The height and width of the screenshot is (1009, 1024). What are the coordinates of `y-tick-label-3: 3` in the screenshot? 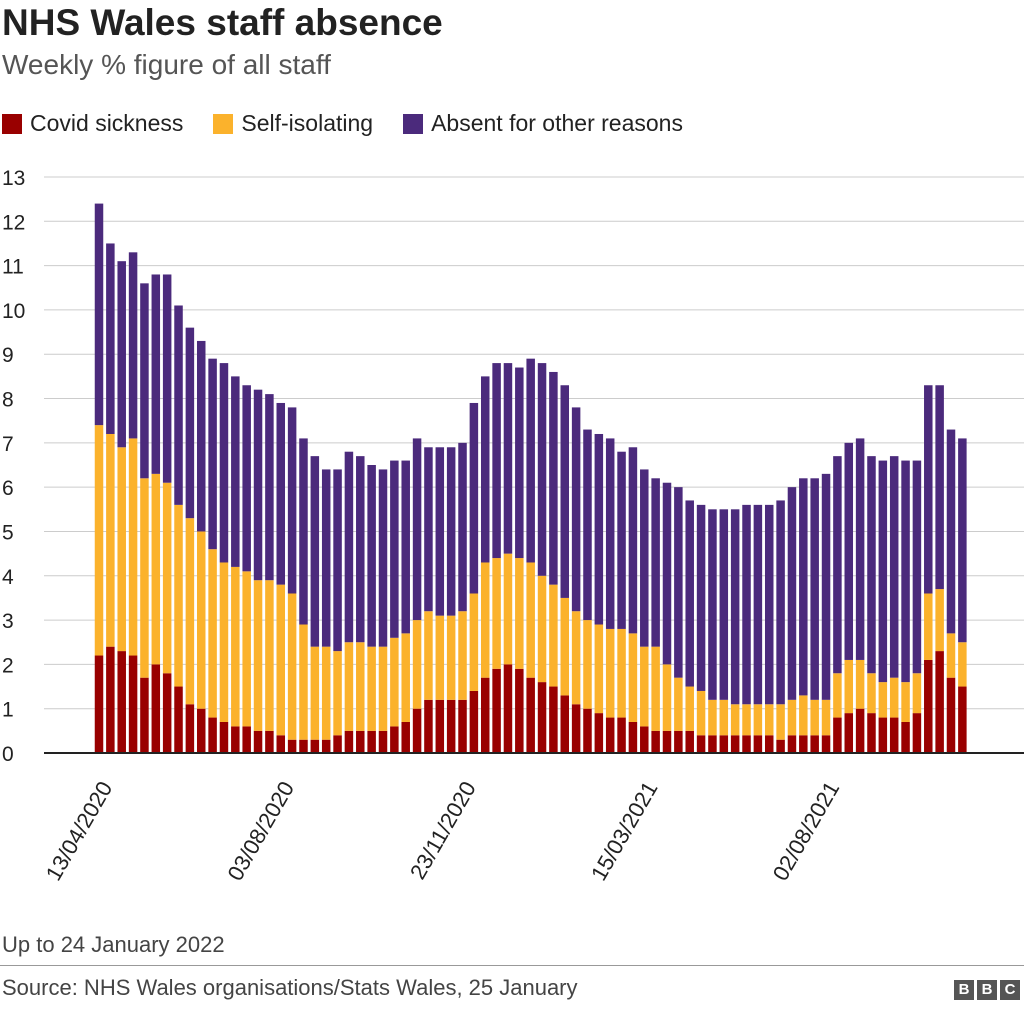 It's located at (8, 621).